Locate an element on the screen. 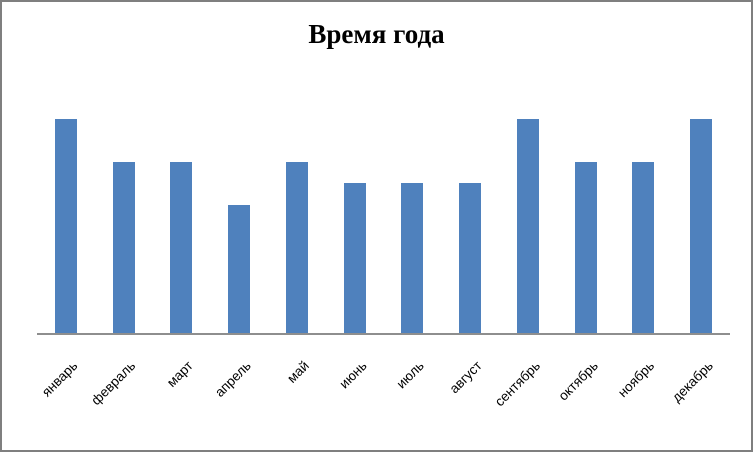  x-axis-label: декабрь is located at coordinates (692, 381).